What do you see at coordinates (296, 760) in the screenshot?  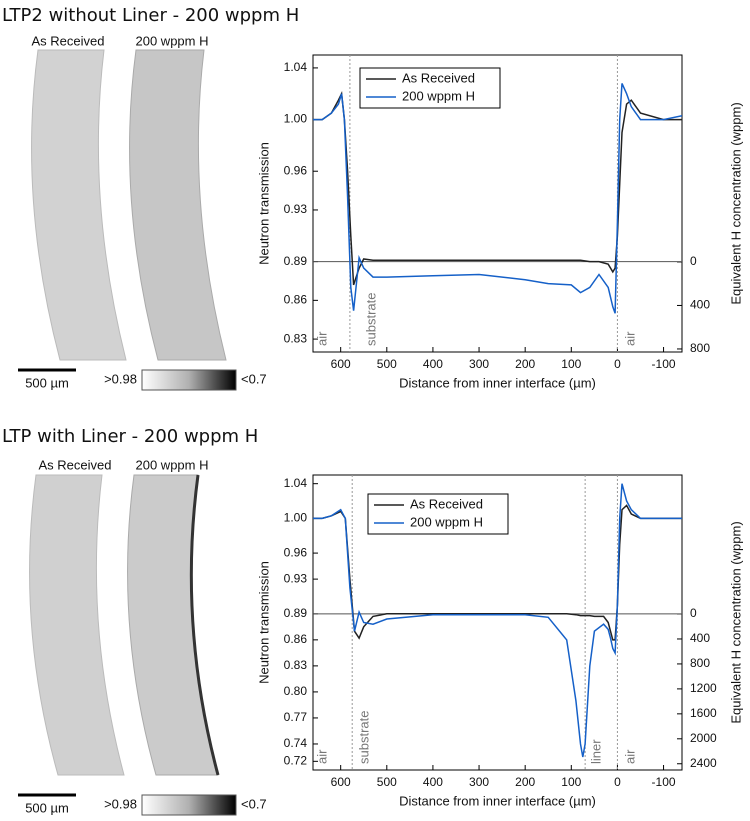 I see `y-tick-label: 0.72` at bounding box center [296, 760].